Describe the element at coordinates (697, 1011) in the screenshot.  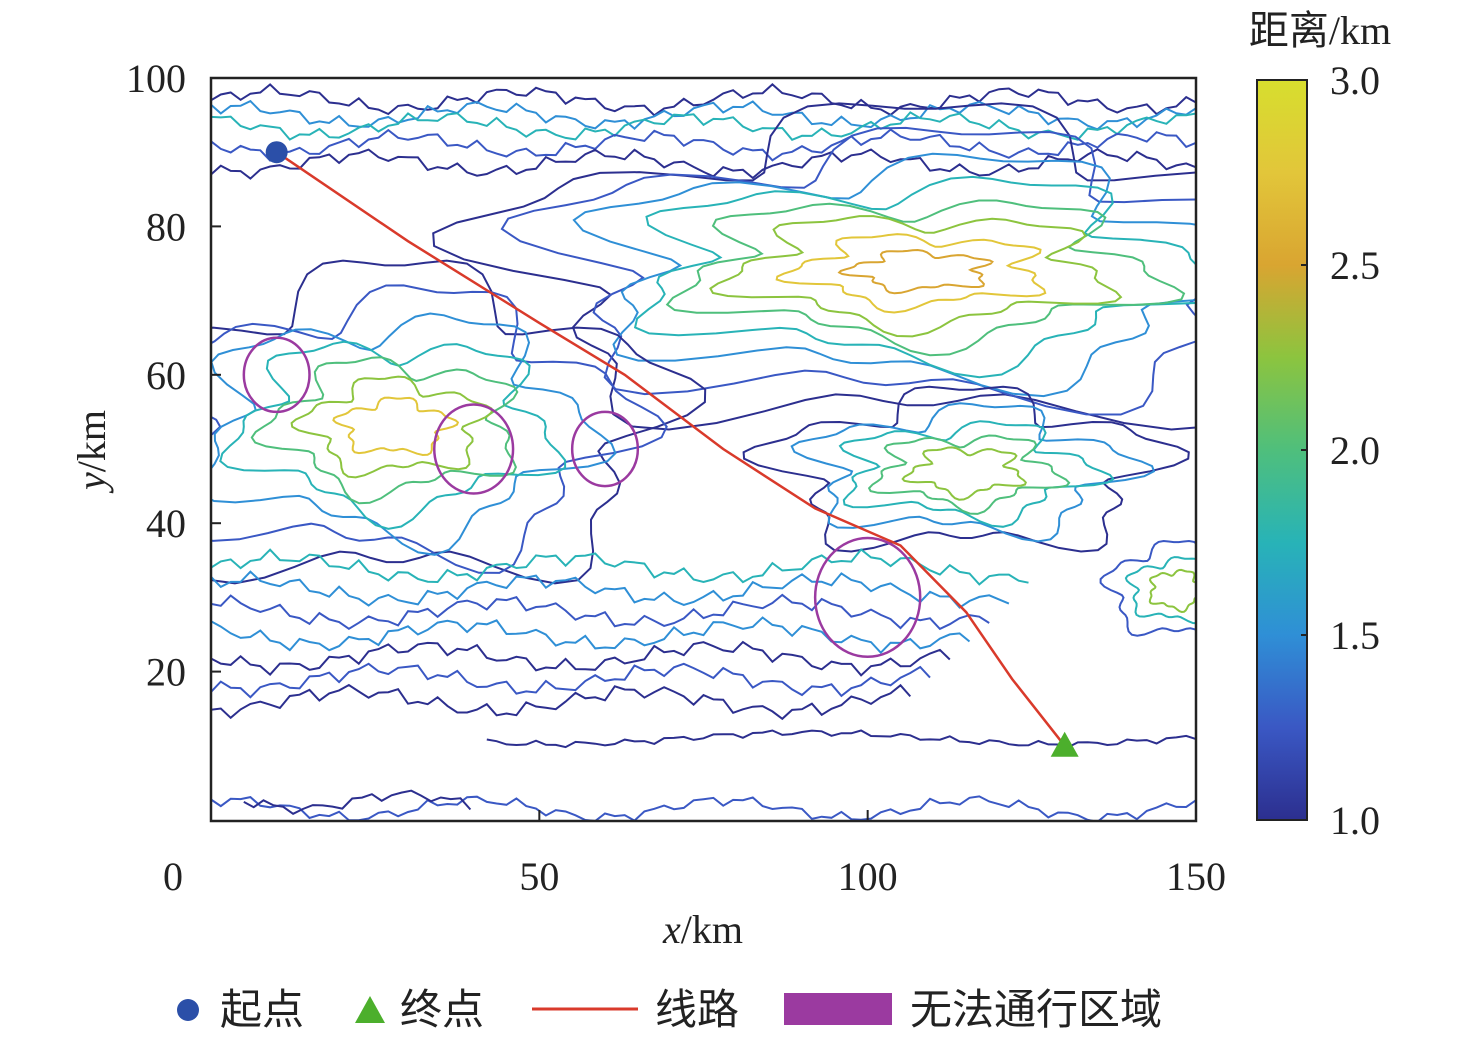
I see `legend-route-label: 线路` at that location.